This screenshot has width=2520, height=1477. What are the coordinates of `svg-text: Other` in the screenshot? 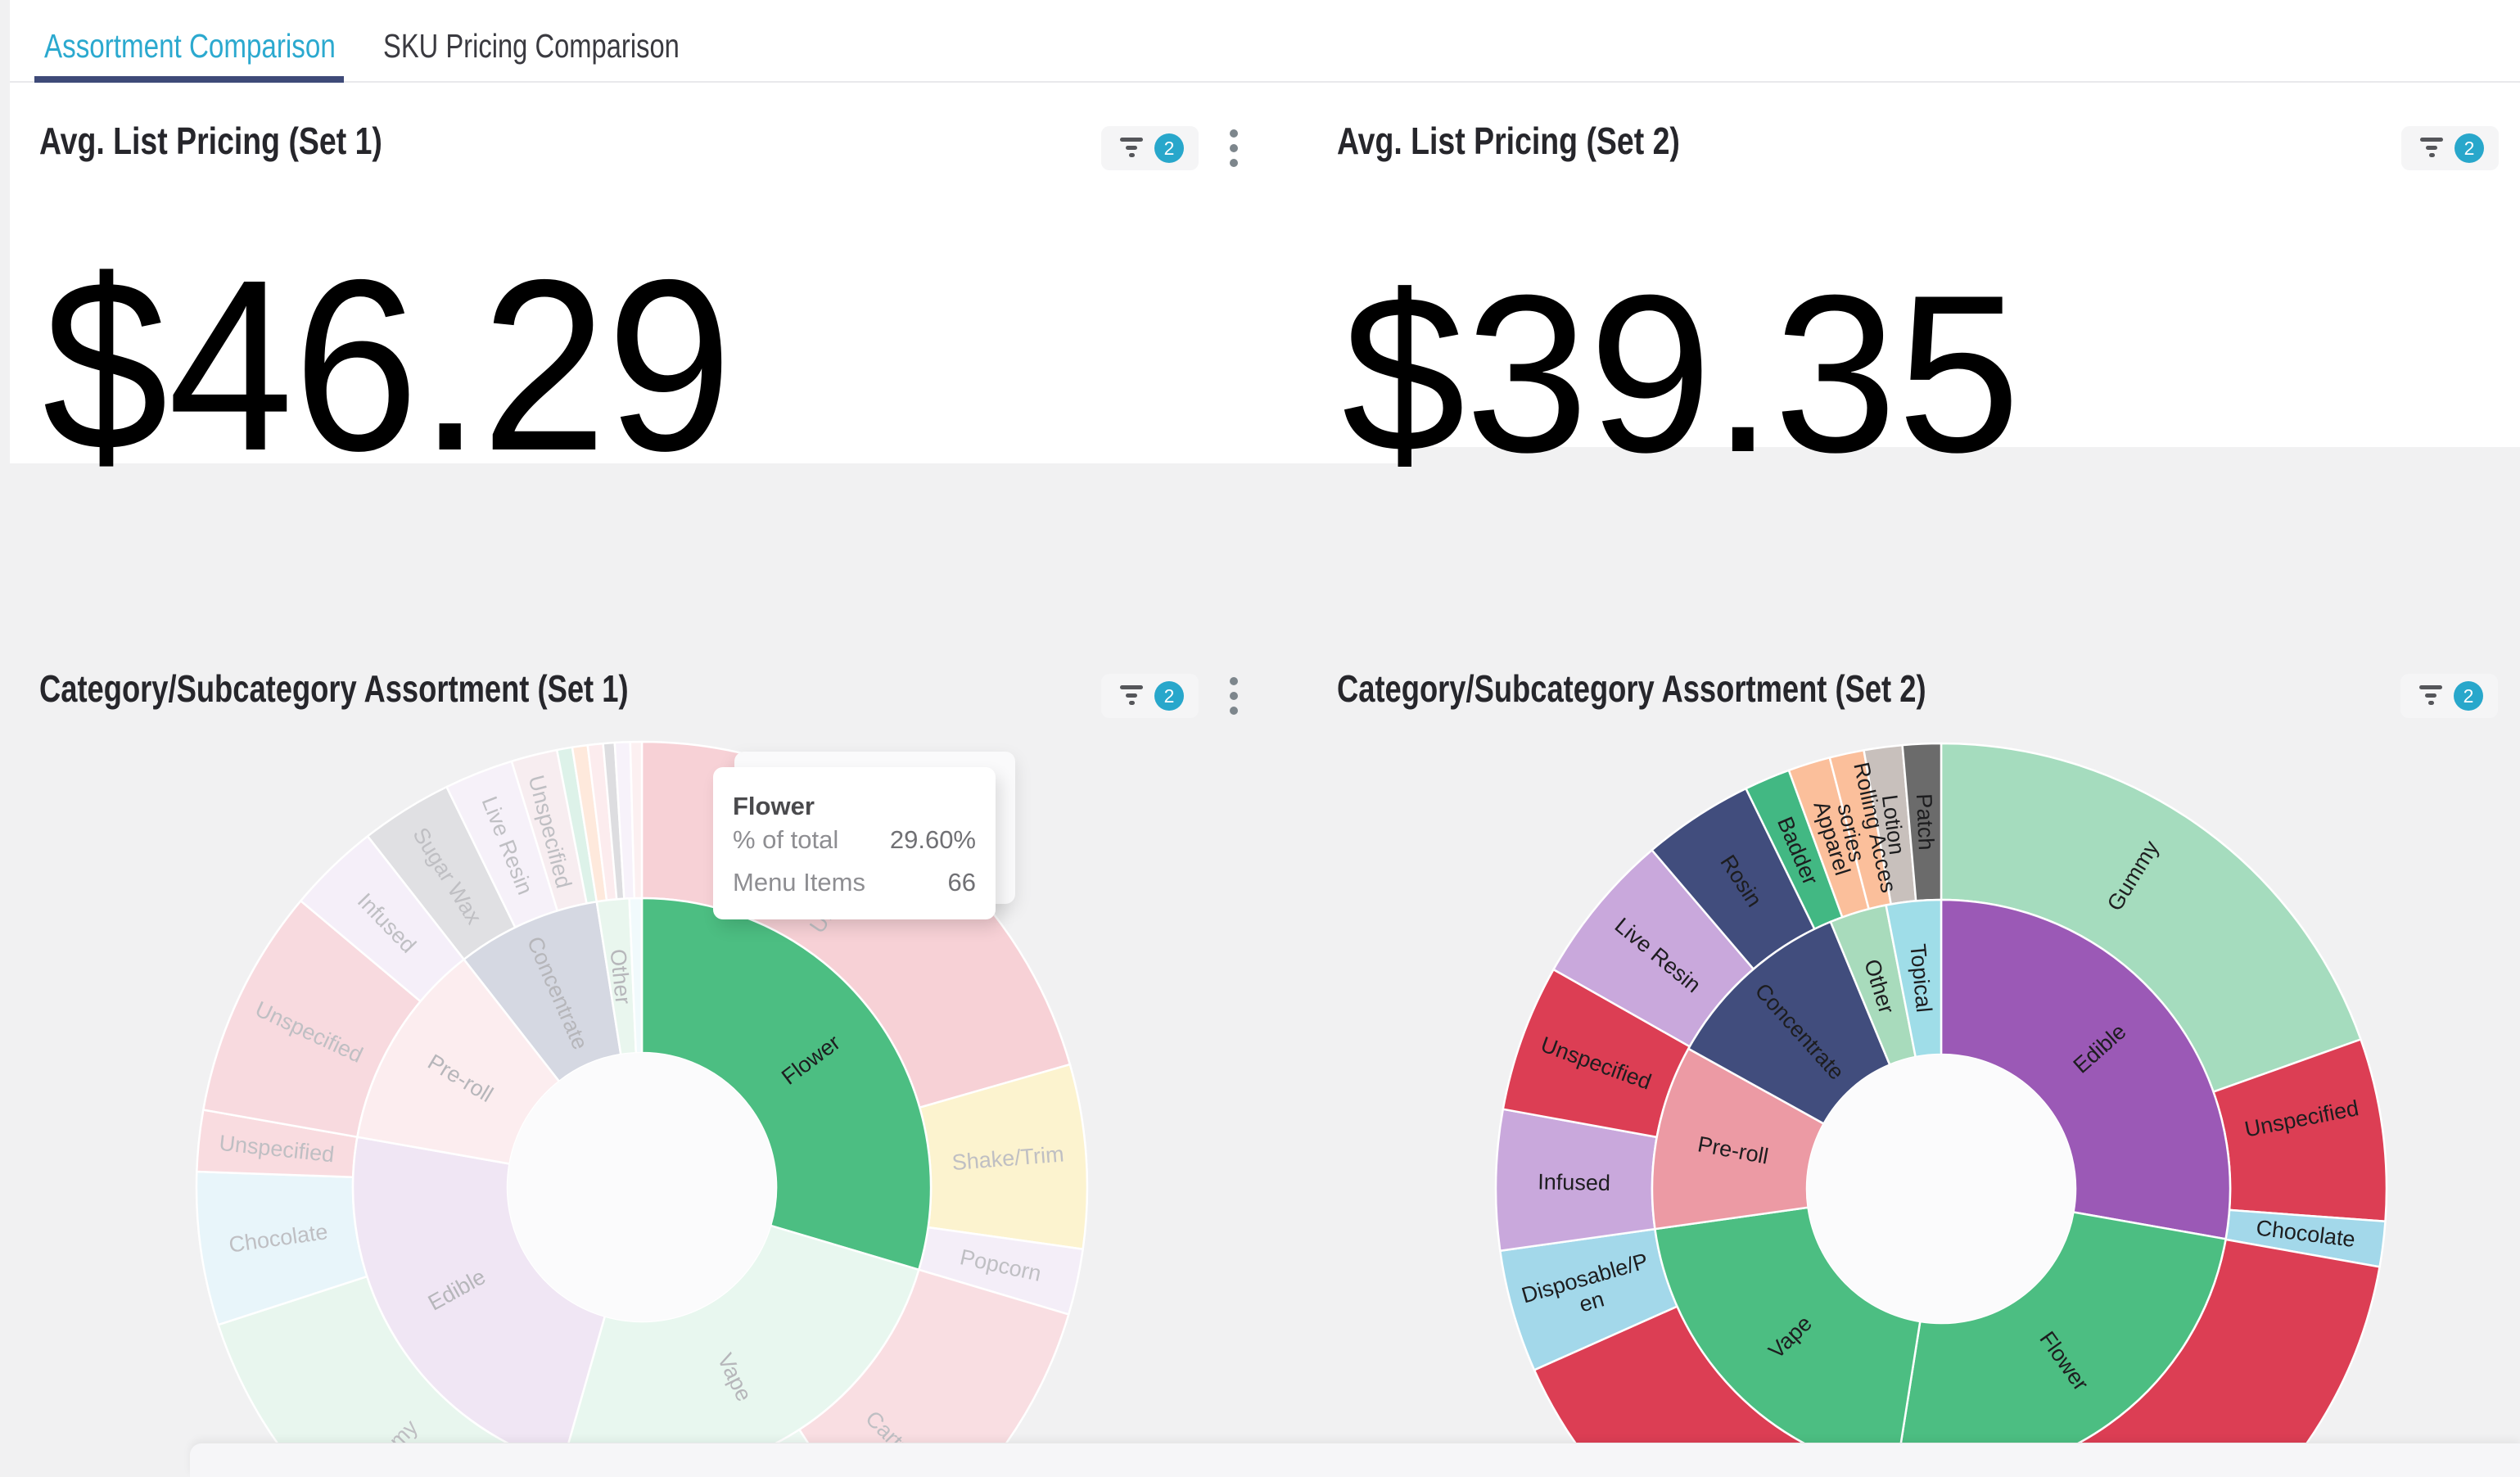 It's located at (621, 976).